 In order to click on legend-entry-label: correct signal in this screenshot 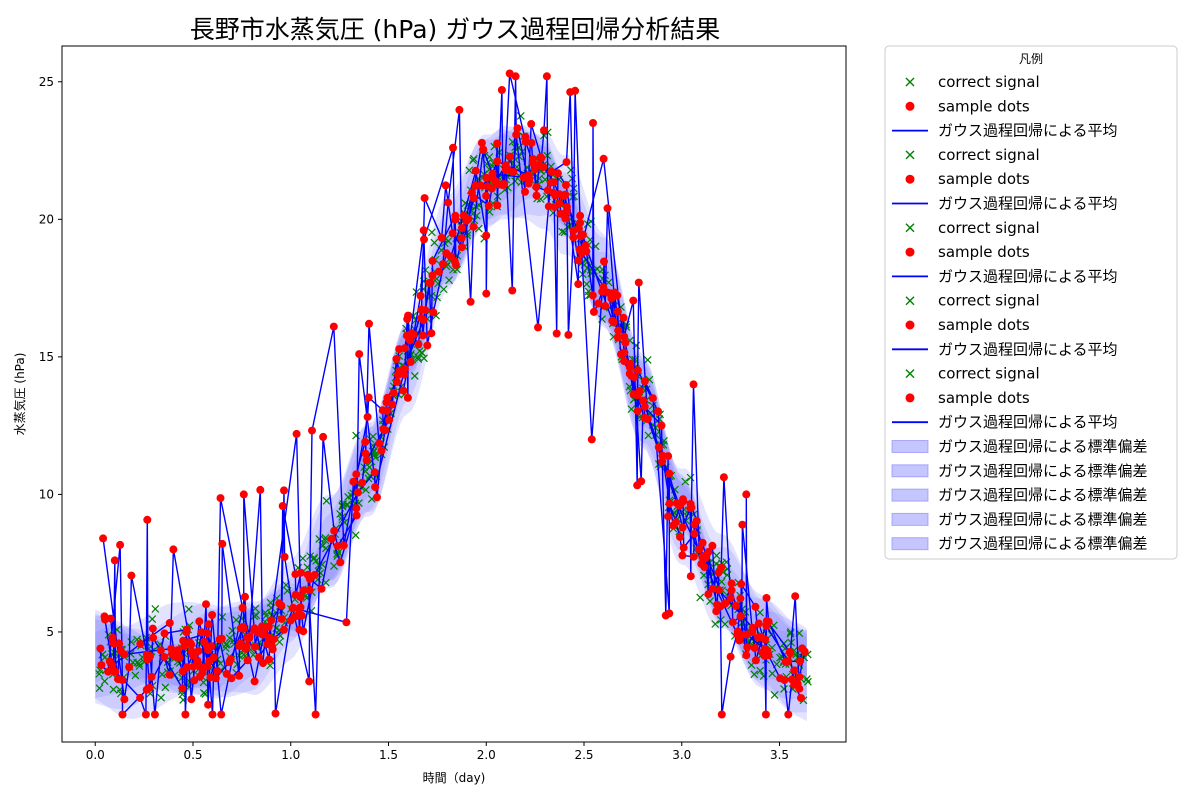, I will do `click(989, 301)`.